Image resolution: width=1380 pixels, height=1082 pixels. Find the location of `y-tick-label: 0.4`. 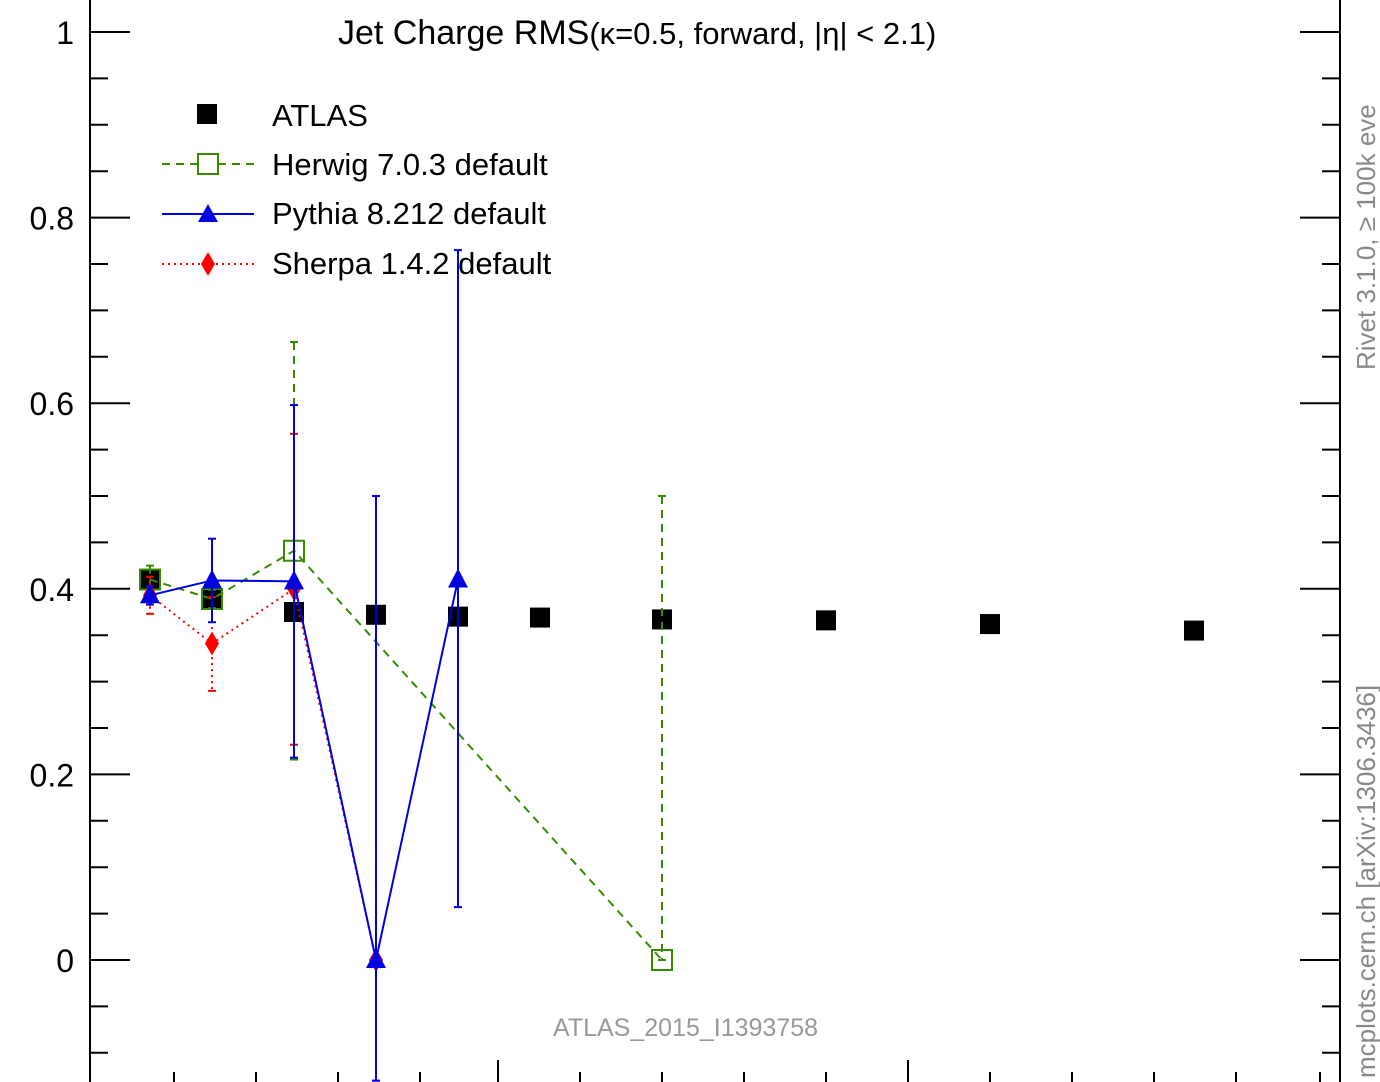

y-tick-label: 0.4 is located at coordinates (52, 590).